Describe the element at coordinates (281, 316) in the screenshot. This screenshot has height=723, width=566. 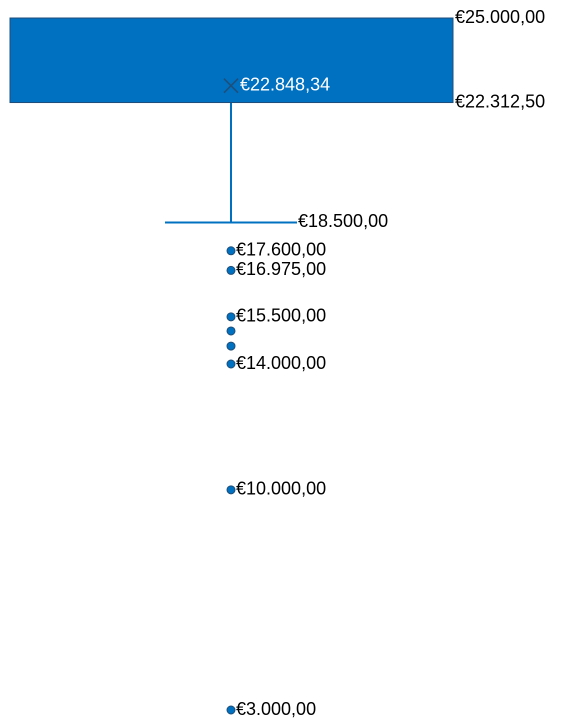
I see `outlier-label: €15.500,00` at that location.